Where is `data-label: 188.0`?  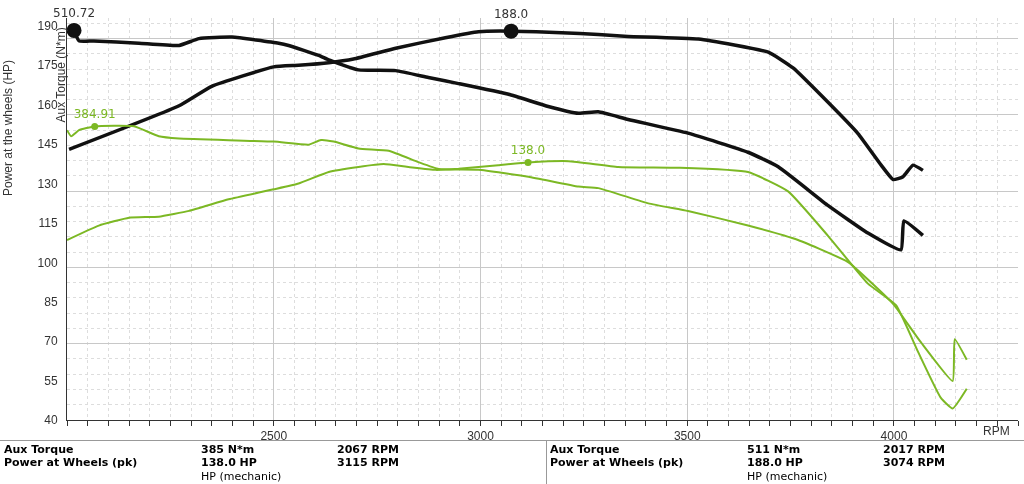 data-label: 188.0 is located at coordinates (511, 13).